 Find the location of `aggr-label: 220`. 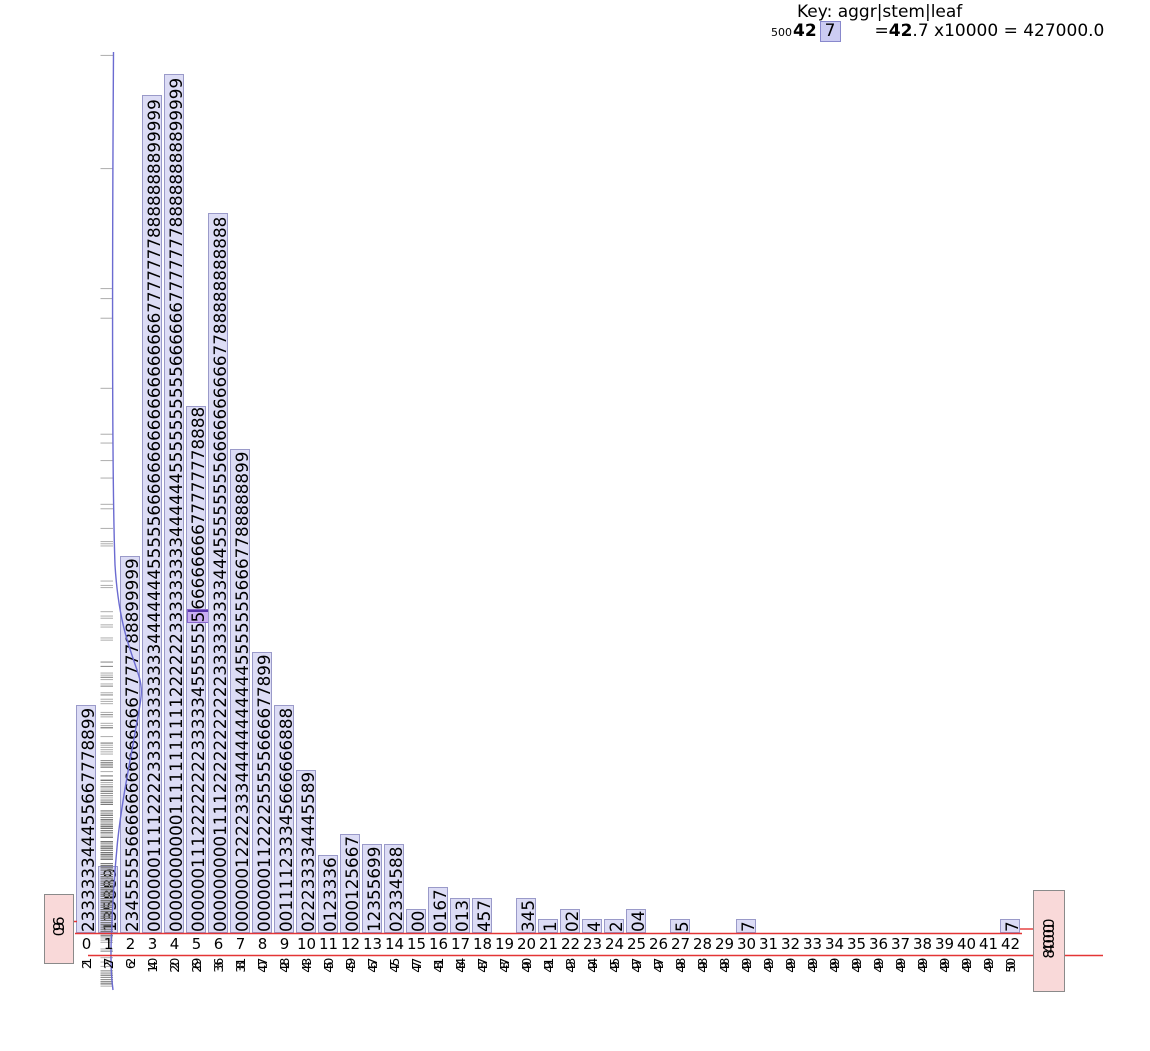

aggr-label: 220 is located at coordinates (174, 967).